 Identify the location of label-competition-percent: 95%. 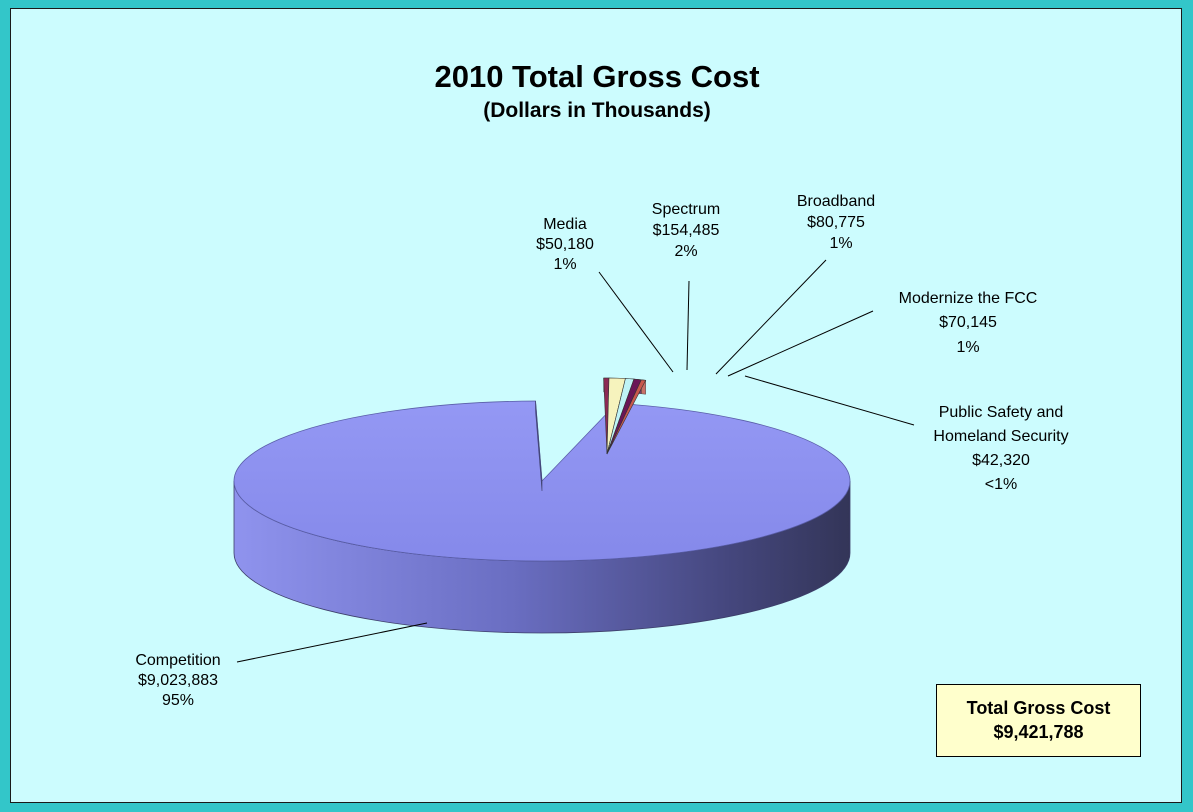
(178, 700).